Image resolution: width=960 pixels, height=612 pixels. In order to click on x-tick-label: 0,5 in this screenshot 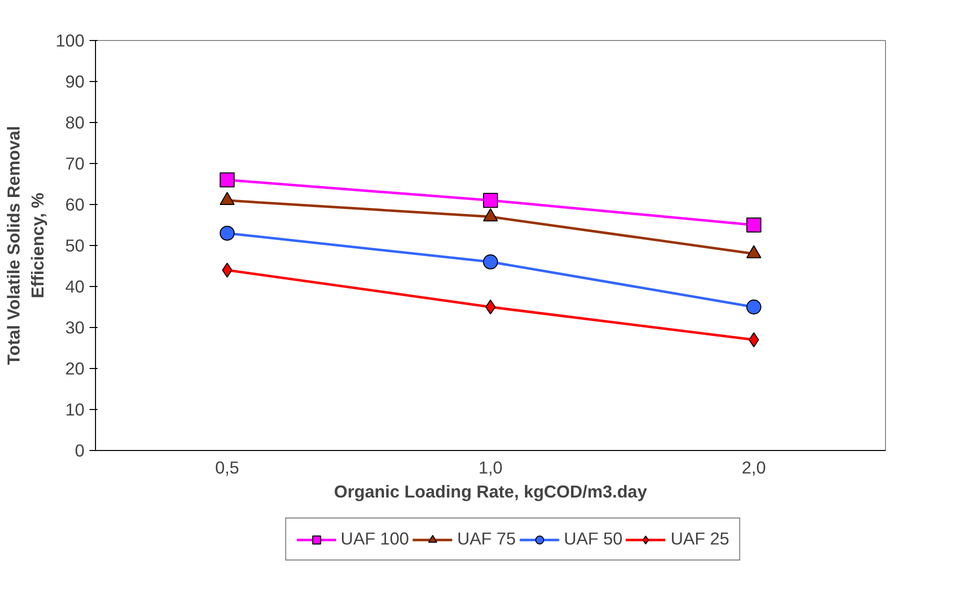, I will do `click(227, 468)`.